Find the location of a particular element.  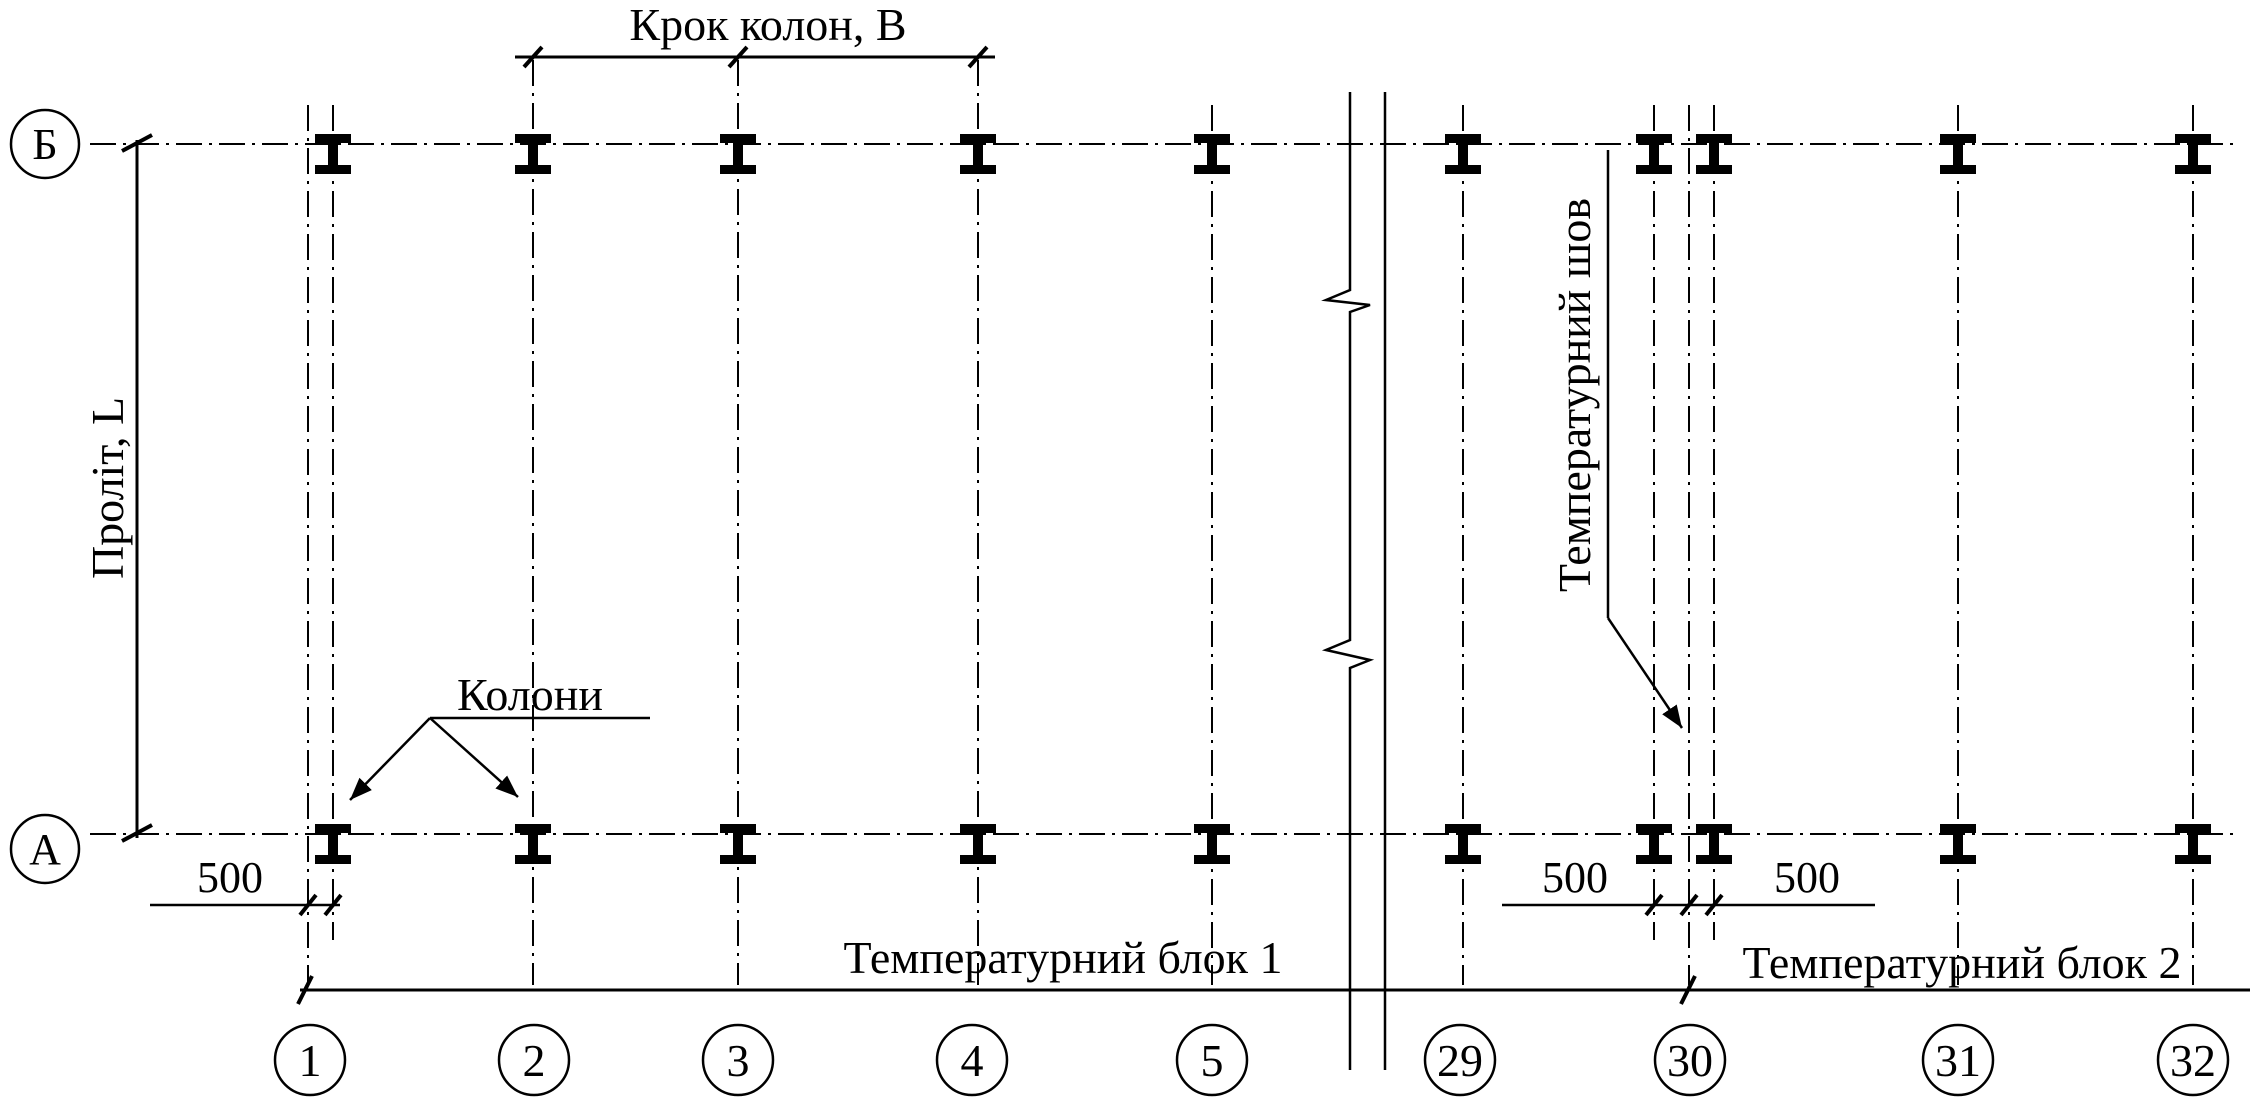

break-lines is located at coordinates (1354, 581).